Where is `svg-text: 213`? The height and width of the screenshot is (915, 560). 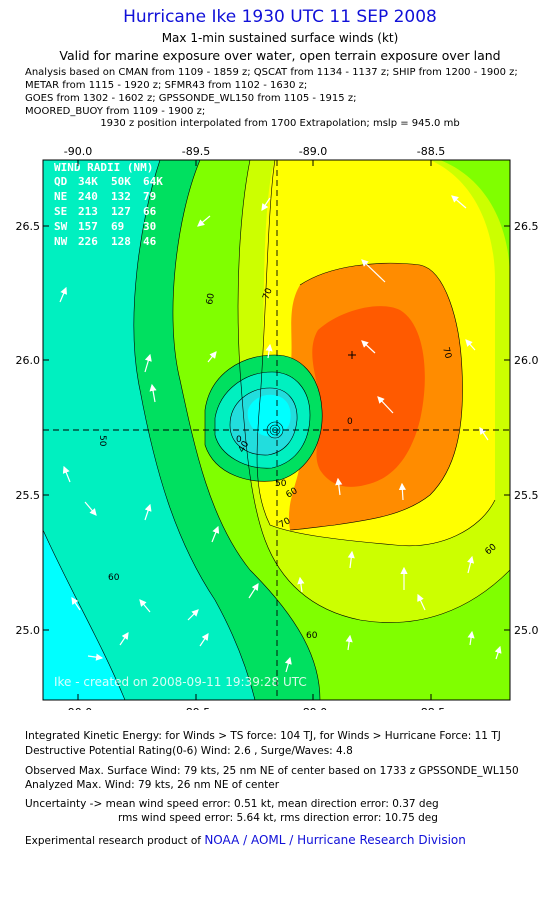 svg-text: 213 is located at coordinates (88, 211).